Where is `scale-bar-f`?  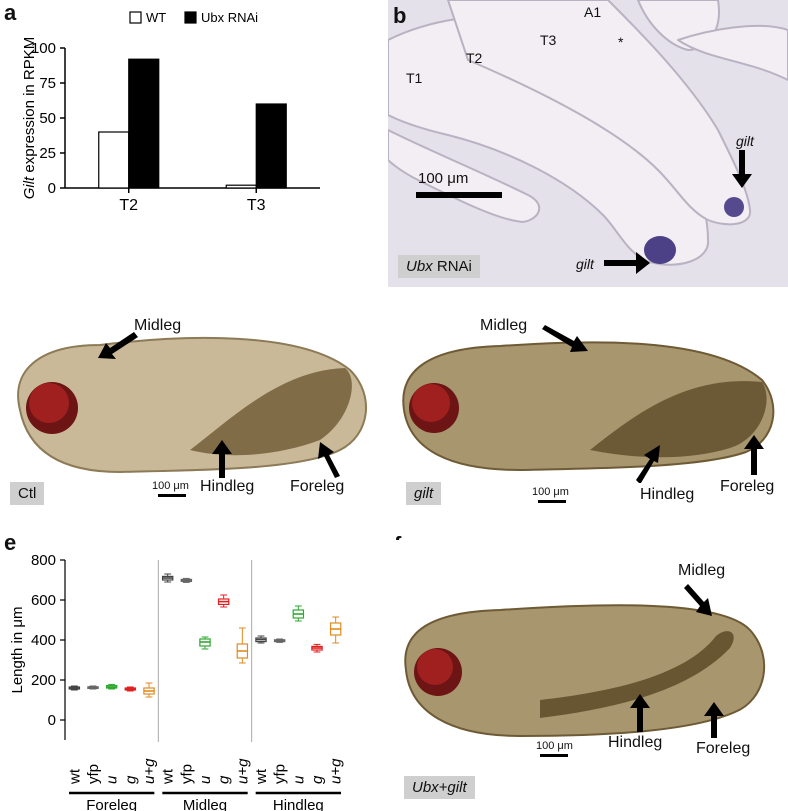 scale-bar-f is located at coordinates (554, 755).